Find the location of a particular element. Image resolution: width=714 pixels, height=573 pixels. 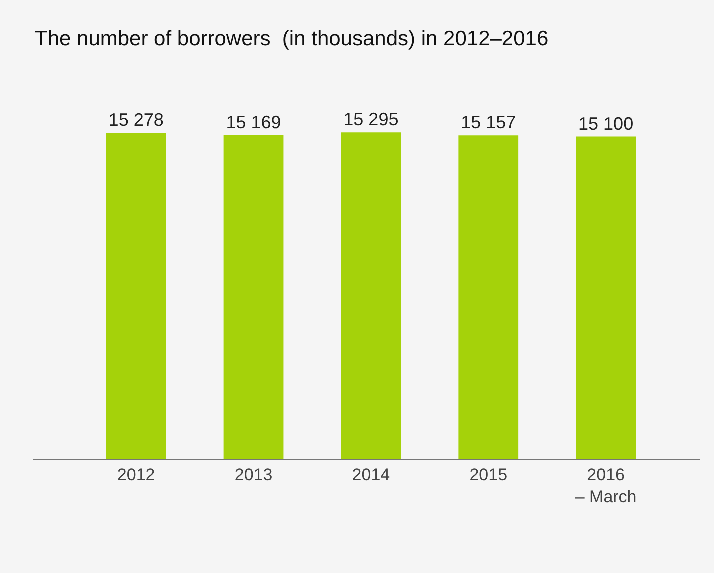

x-tick-label: 2016 – March is located at coordinates (606, 485).